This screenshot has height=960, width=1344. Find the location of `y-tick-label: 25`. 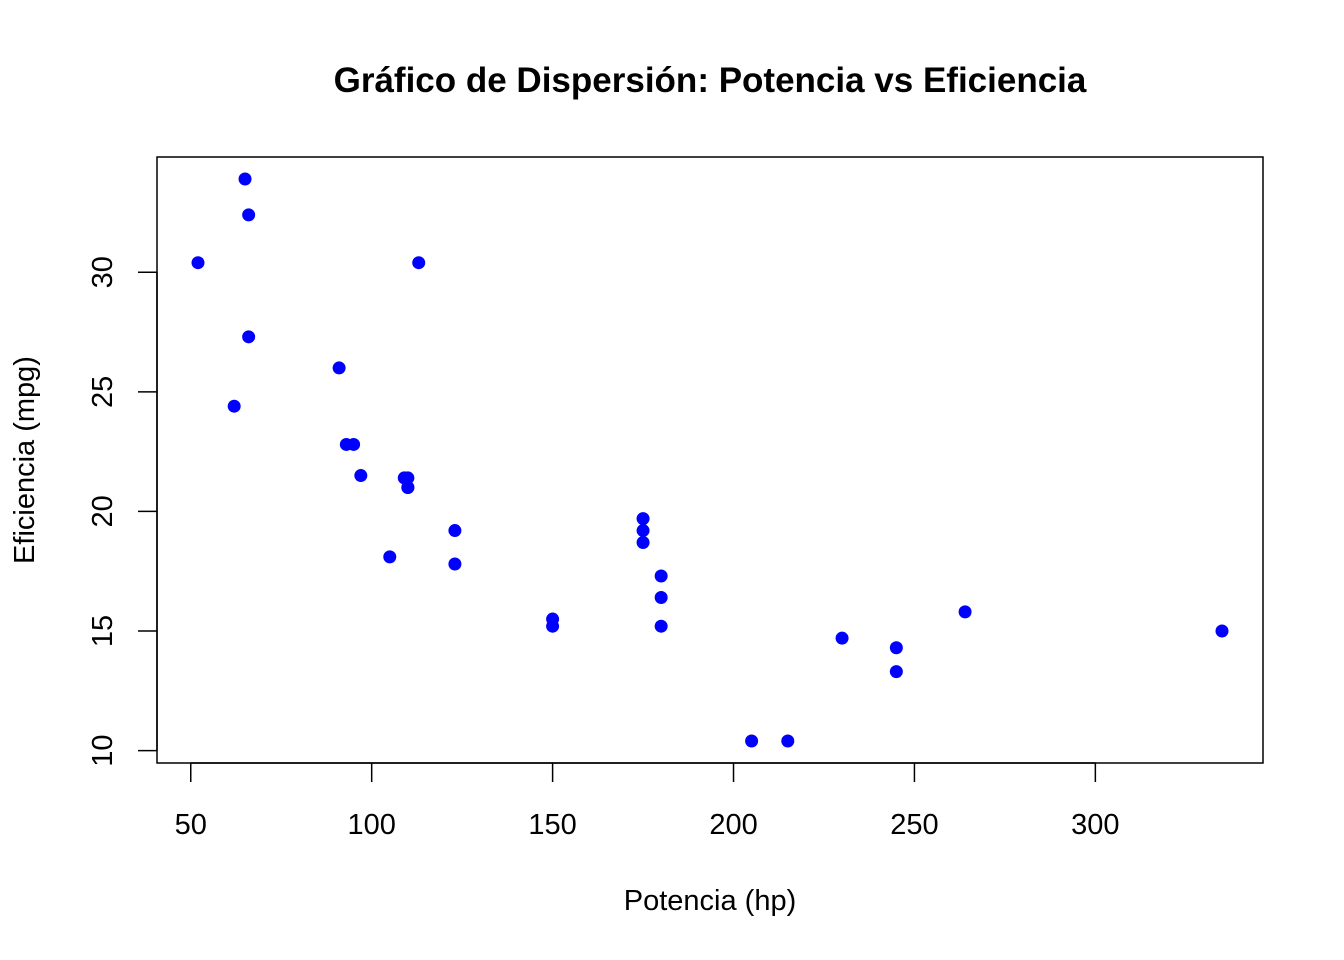

y-tick-label: 25 is located at coordinates (103, 392).